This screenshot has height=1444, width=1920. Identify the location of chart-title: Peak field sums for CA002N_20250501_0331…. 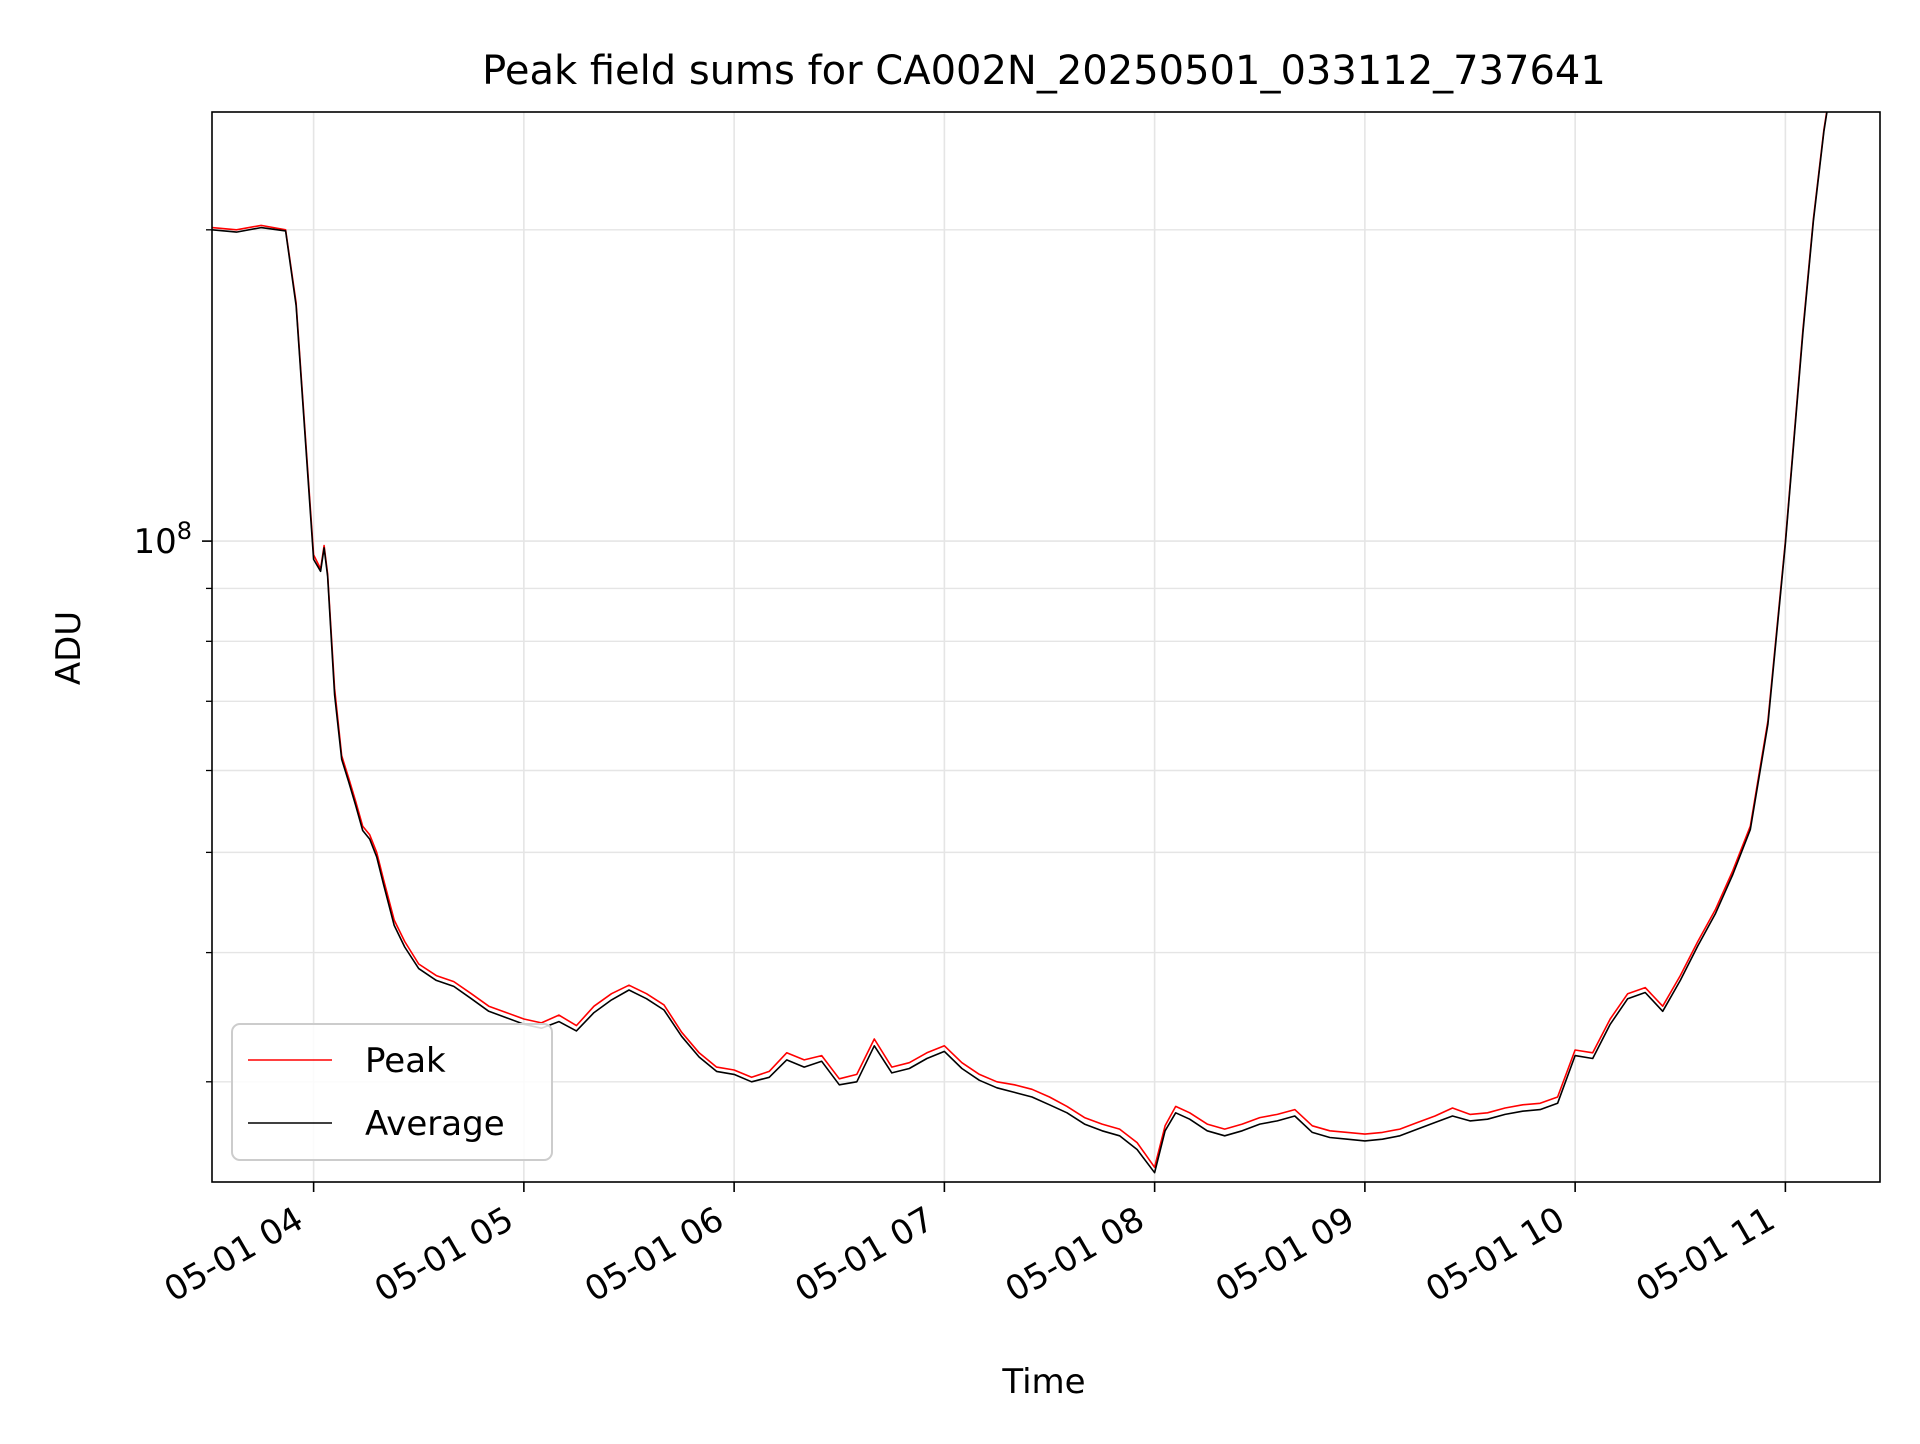
(1044, 71).